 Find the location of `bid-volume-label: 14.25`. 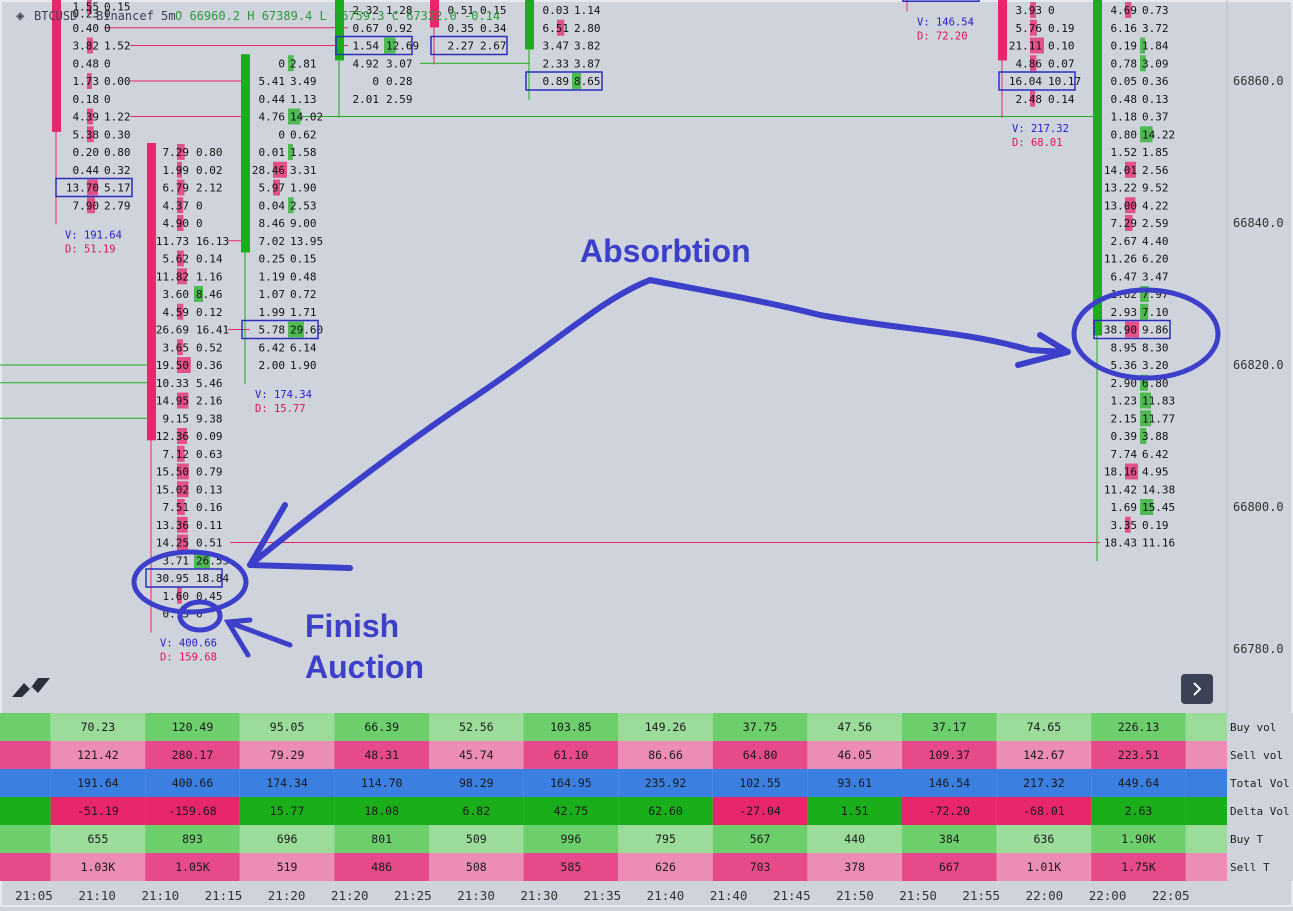

bid-volume-label: 14.25 is located at coordinates (172, 543).